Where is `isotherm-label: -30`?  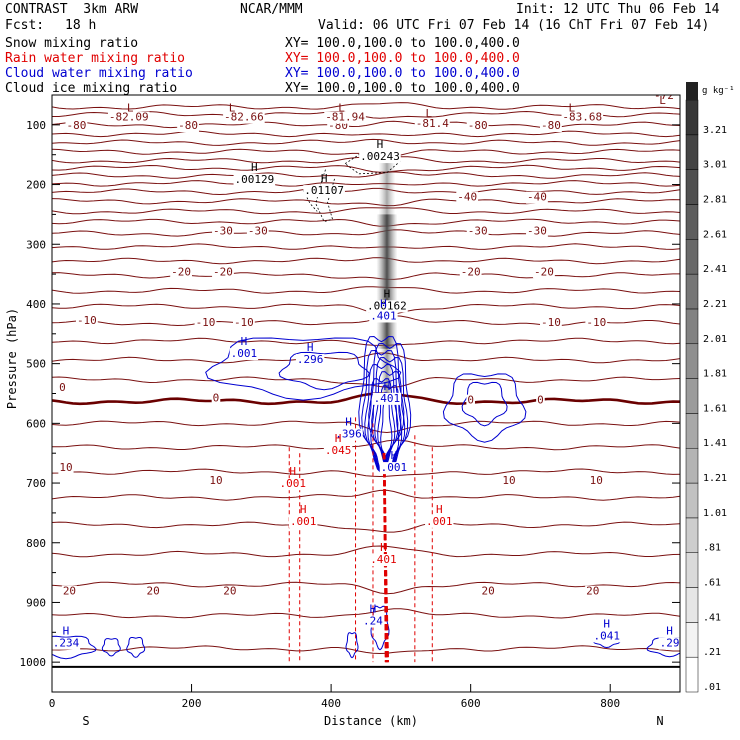 isotherm-label: -30 is located at coordinates (258, 231).